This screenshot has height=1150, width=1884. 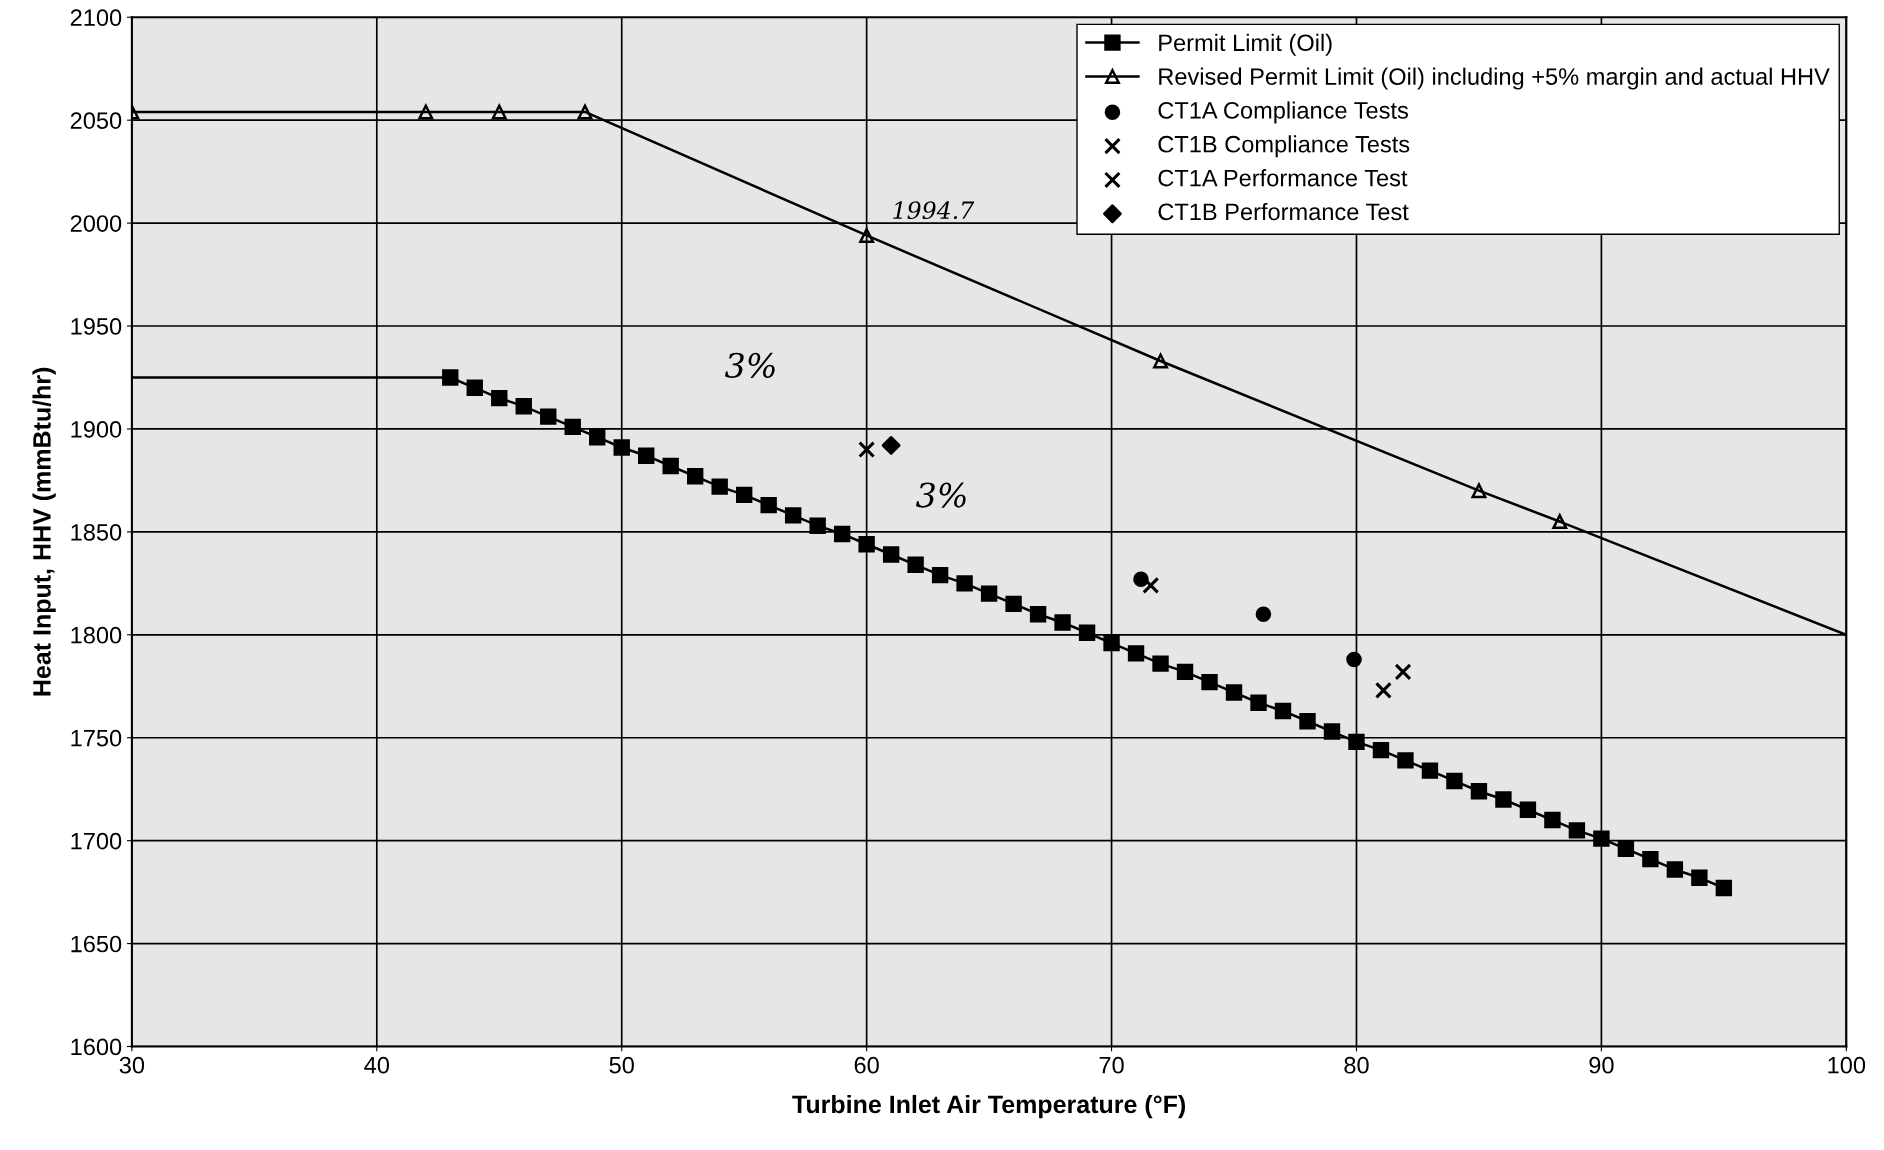 What do you see at coordinates (989, 1106) in the screenshot?
I see `x-axis-title: Turbine Inlet Air Temperature (°F)` at bounding box center [989, 1106].